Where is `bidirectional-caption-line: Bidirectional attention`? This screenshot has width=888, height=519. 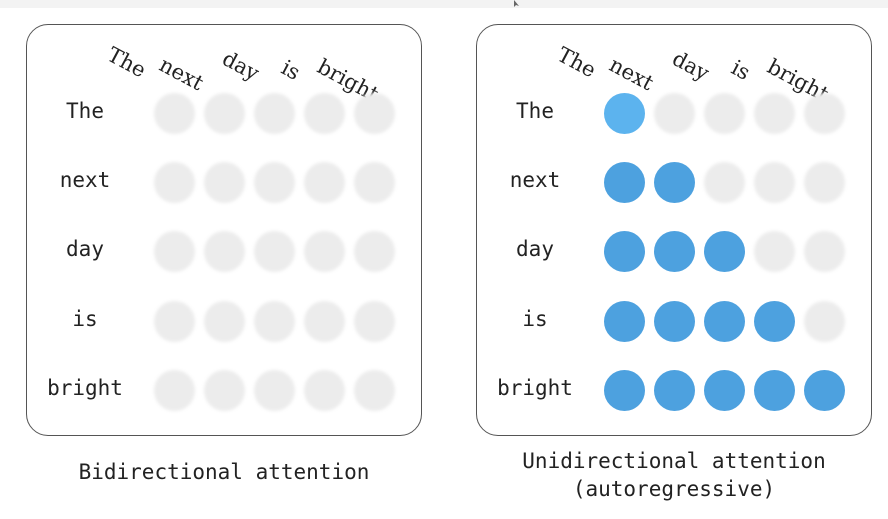
bidirectional-caption-line: Bidirectional attention is located at coordinates (224, 472).